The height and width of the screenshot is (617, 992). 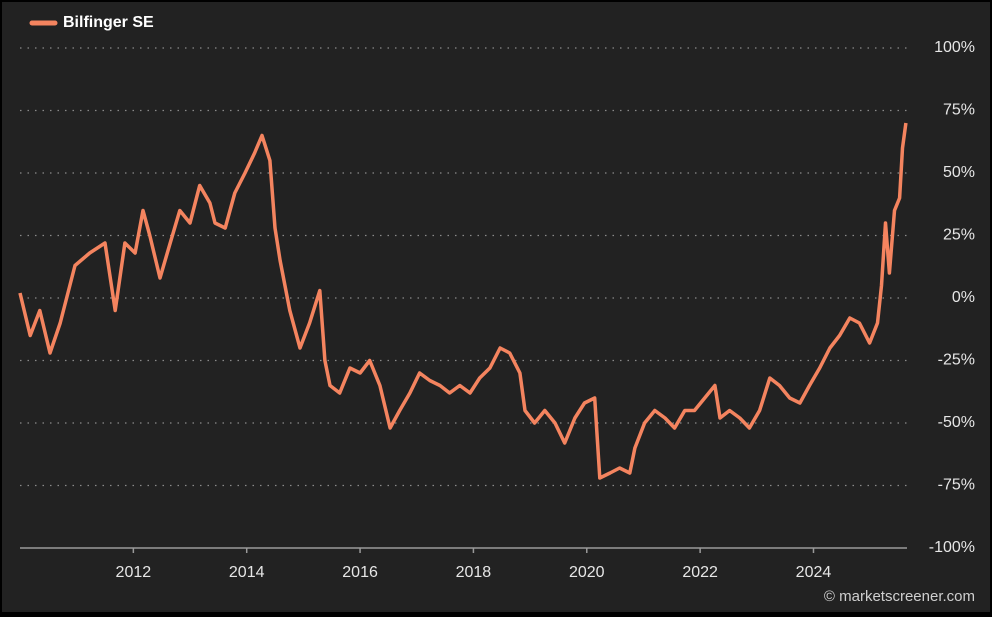 I want to click on y-tick-label: -100%, so click(x=952, y=547).